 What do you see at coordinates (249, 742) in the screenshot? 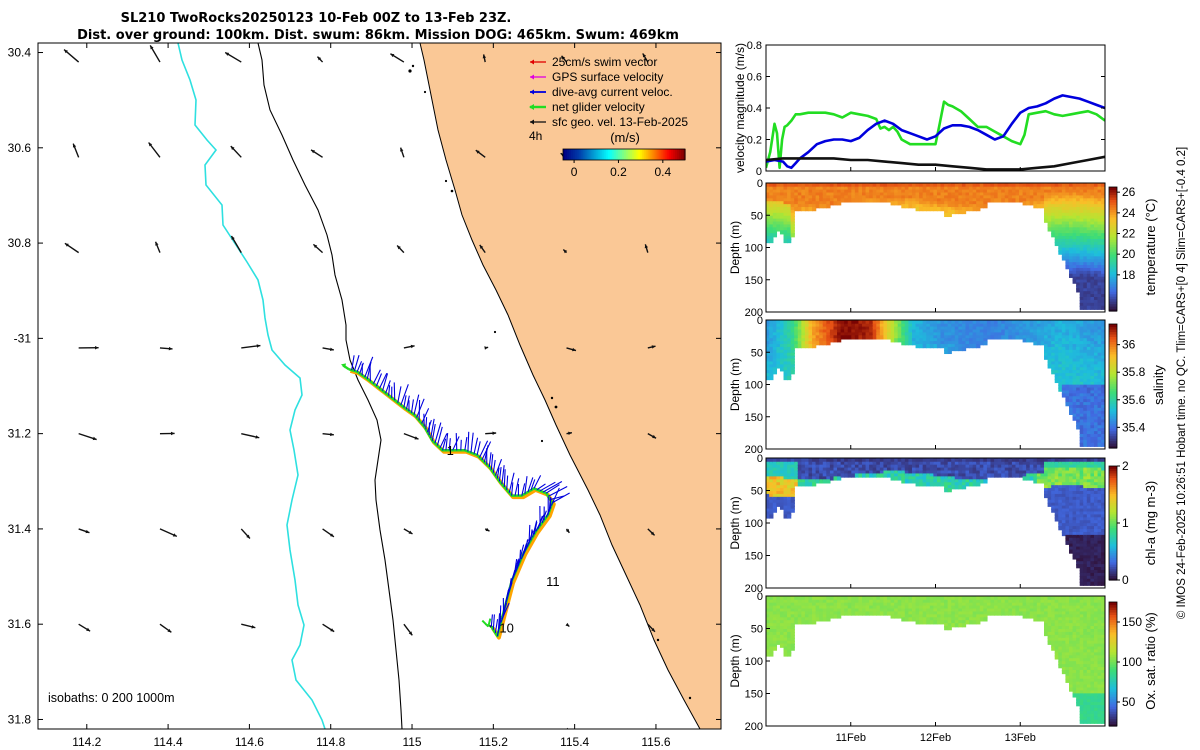
I see `map-x-tick-label: 114.6` at bounding box center [249, 742].